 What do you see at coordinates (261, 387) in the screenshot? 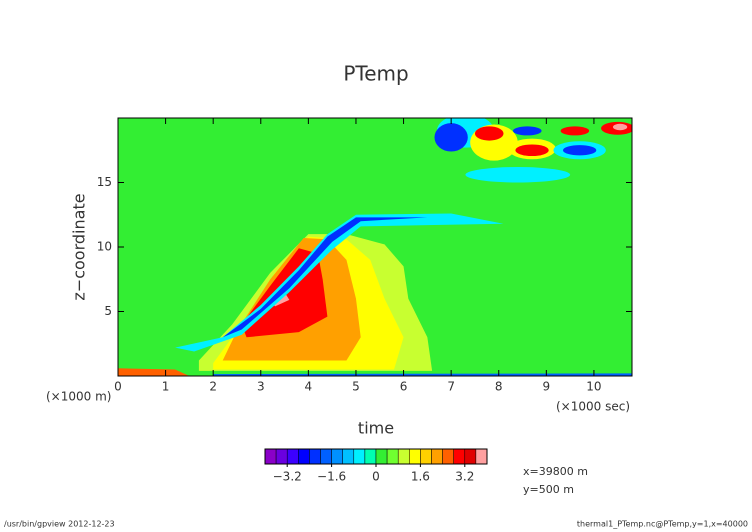
I see `x-tick-label: 3` at bounding box center [261, 387].